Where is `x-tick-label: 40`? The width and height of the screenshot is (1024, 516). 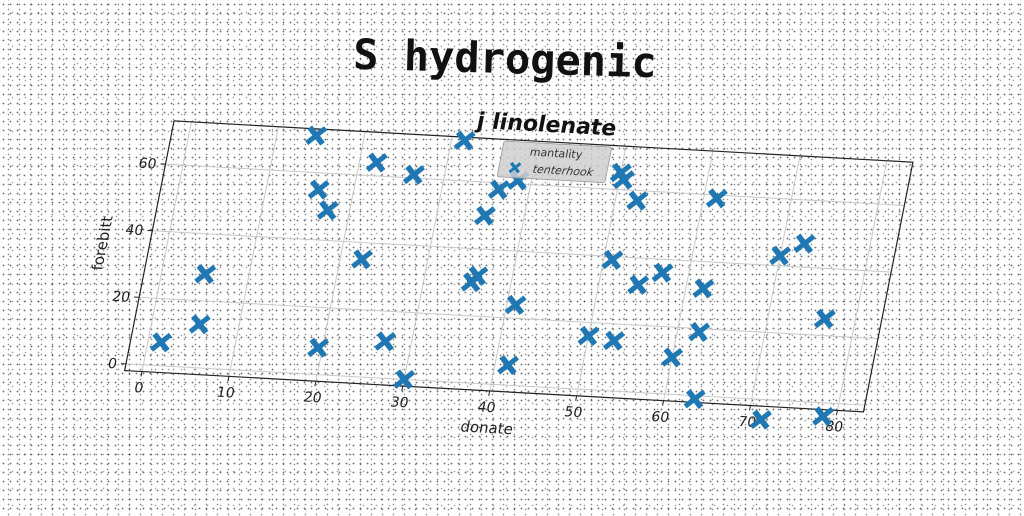
x-tick-label: 40 is located at coordinates (486, 407).